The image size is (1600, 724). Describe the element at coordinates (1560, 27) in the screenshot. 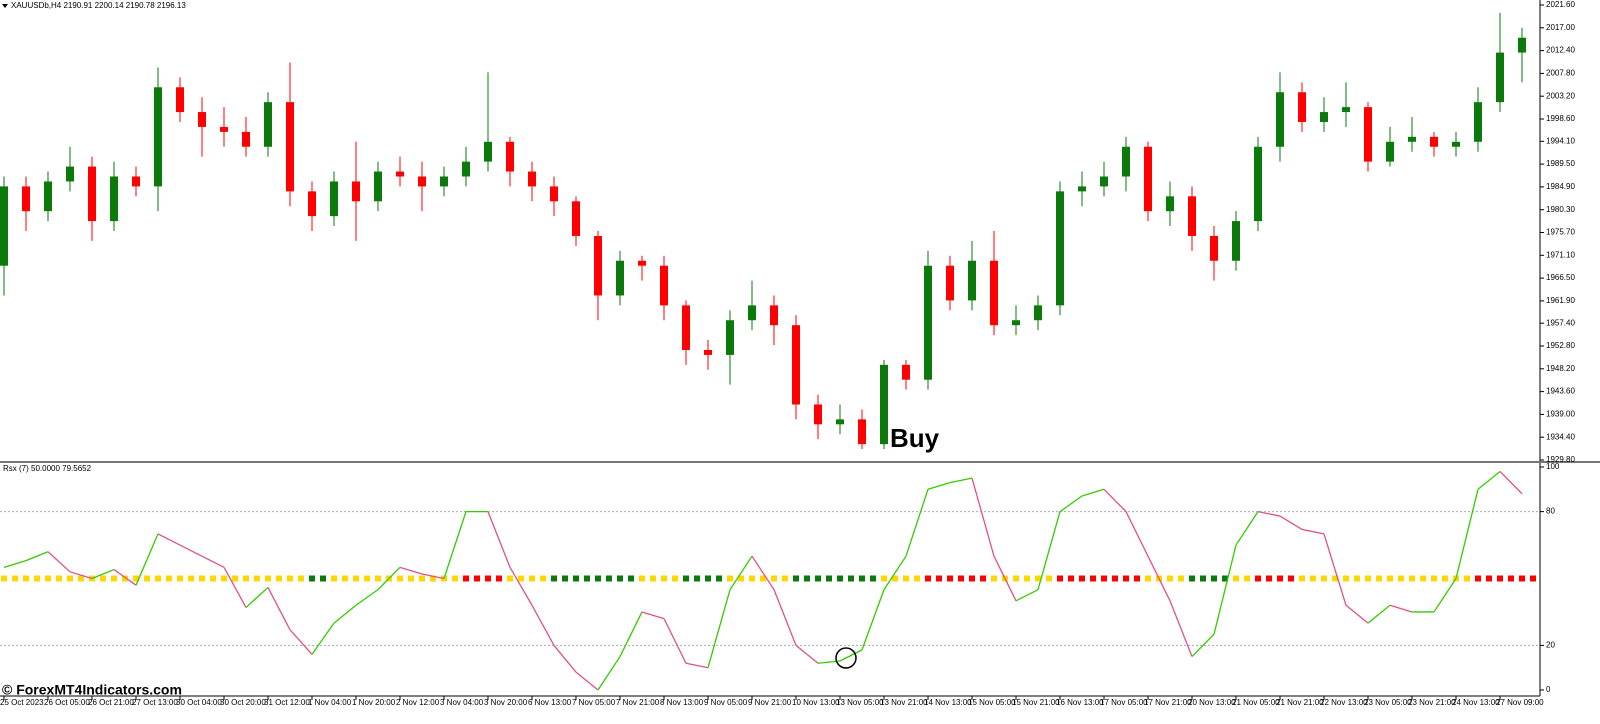

I see `y-tick-label: 2017.00` at that location.